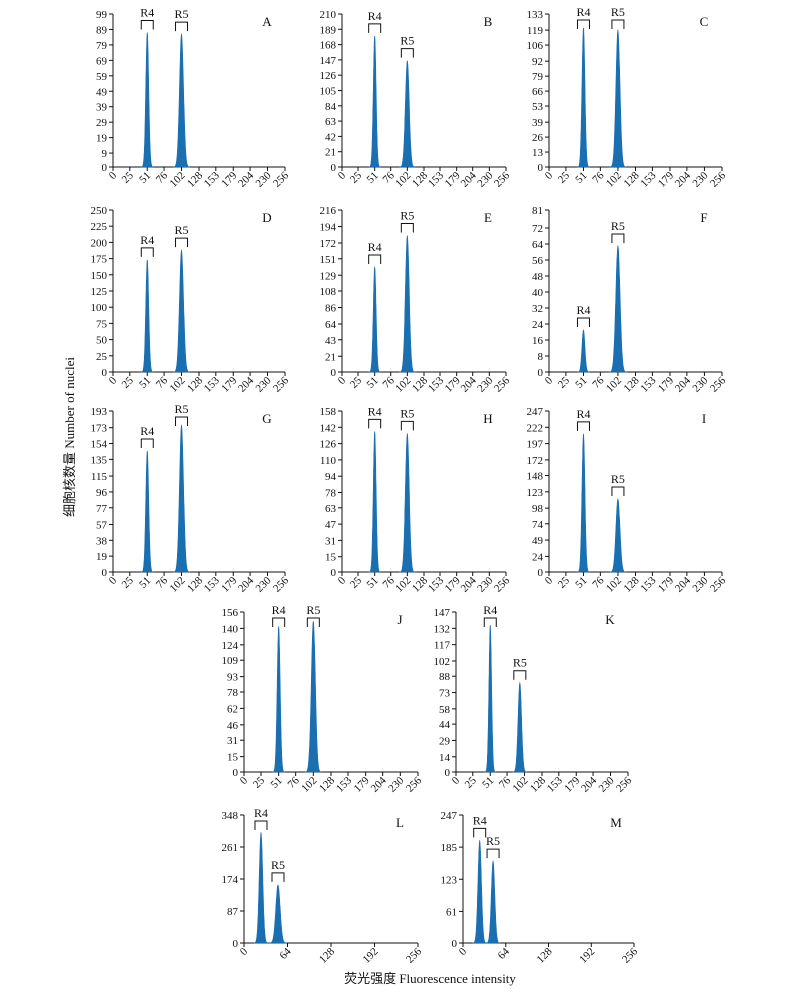 This screenshot has height=993, width=800. Describe the element at coordinates (233, 726) in the screenshot. I see `y-tick-label: 46` at that location.